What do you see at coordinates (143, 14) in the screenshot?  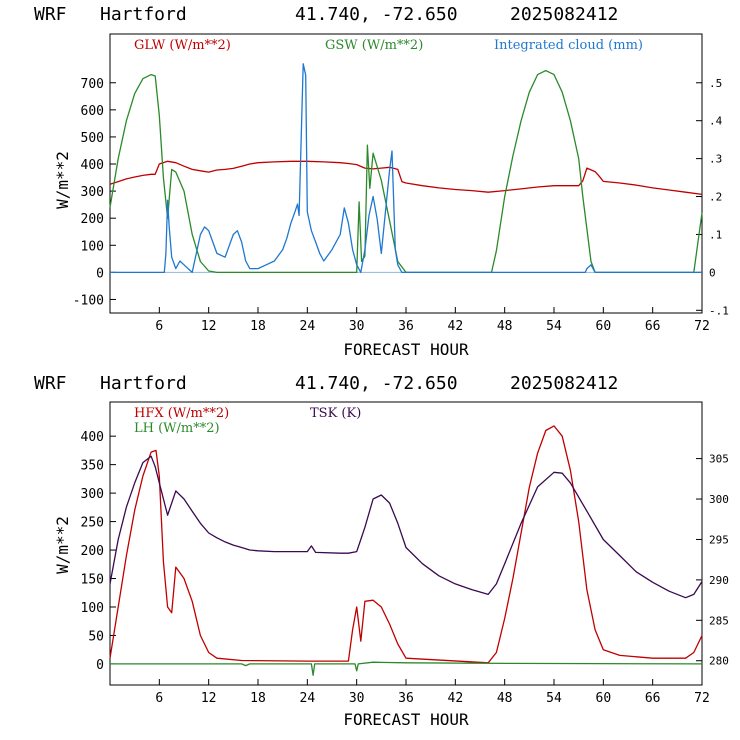 I see `panel1-station-label: Hartford` at bounding box center [143, 14].